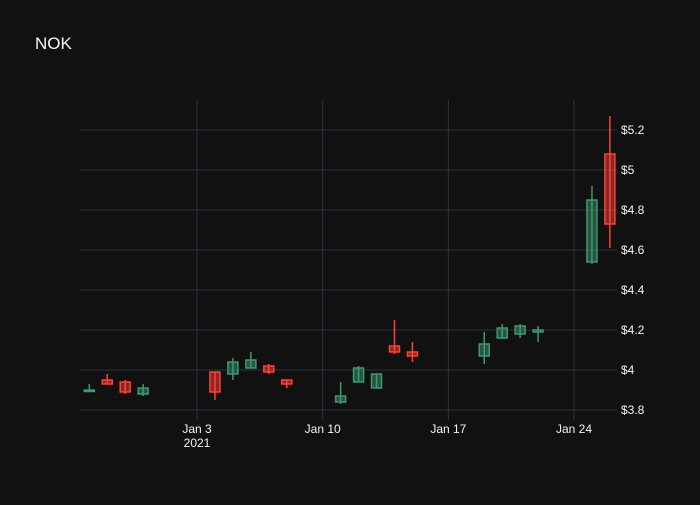 The image size is (700, 505). Describe the element at coordinates (53, 43) in the screenshot. I see `chart-title: NOK` at that location.